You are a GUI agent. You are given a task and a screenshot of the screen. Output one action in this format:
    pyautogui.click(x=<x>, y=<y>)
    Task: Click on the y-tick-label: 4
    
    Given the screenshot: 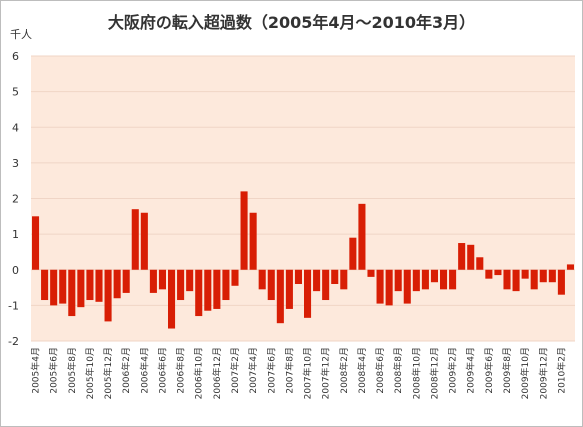 What is the action you would take?
    pyautogui.click(x=15, y=127)
    